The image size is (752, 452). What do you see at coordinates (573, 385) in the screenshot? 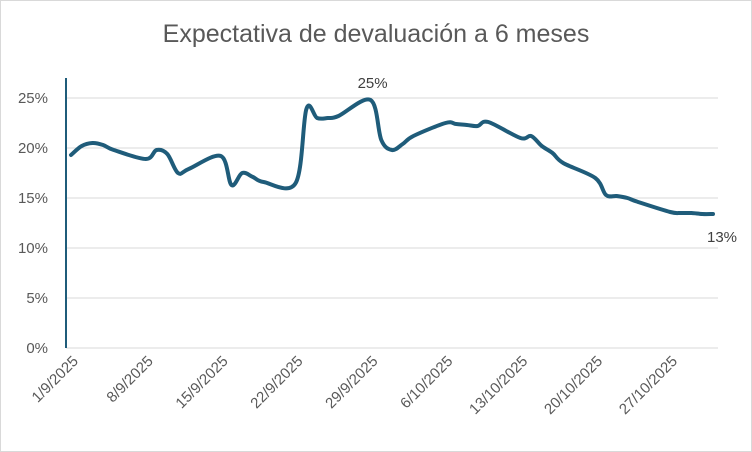
I see `x-tick-label: 20/10/2025` at bounding box center [573, 385].